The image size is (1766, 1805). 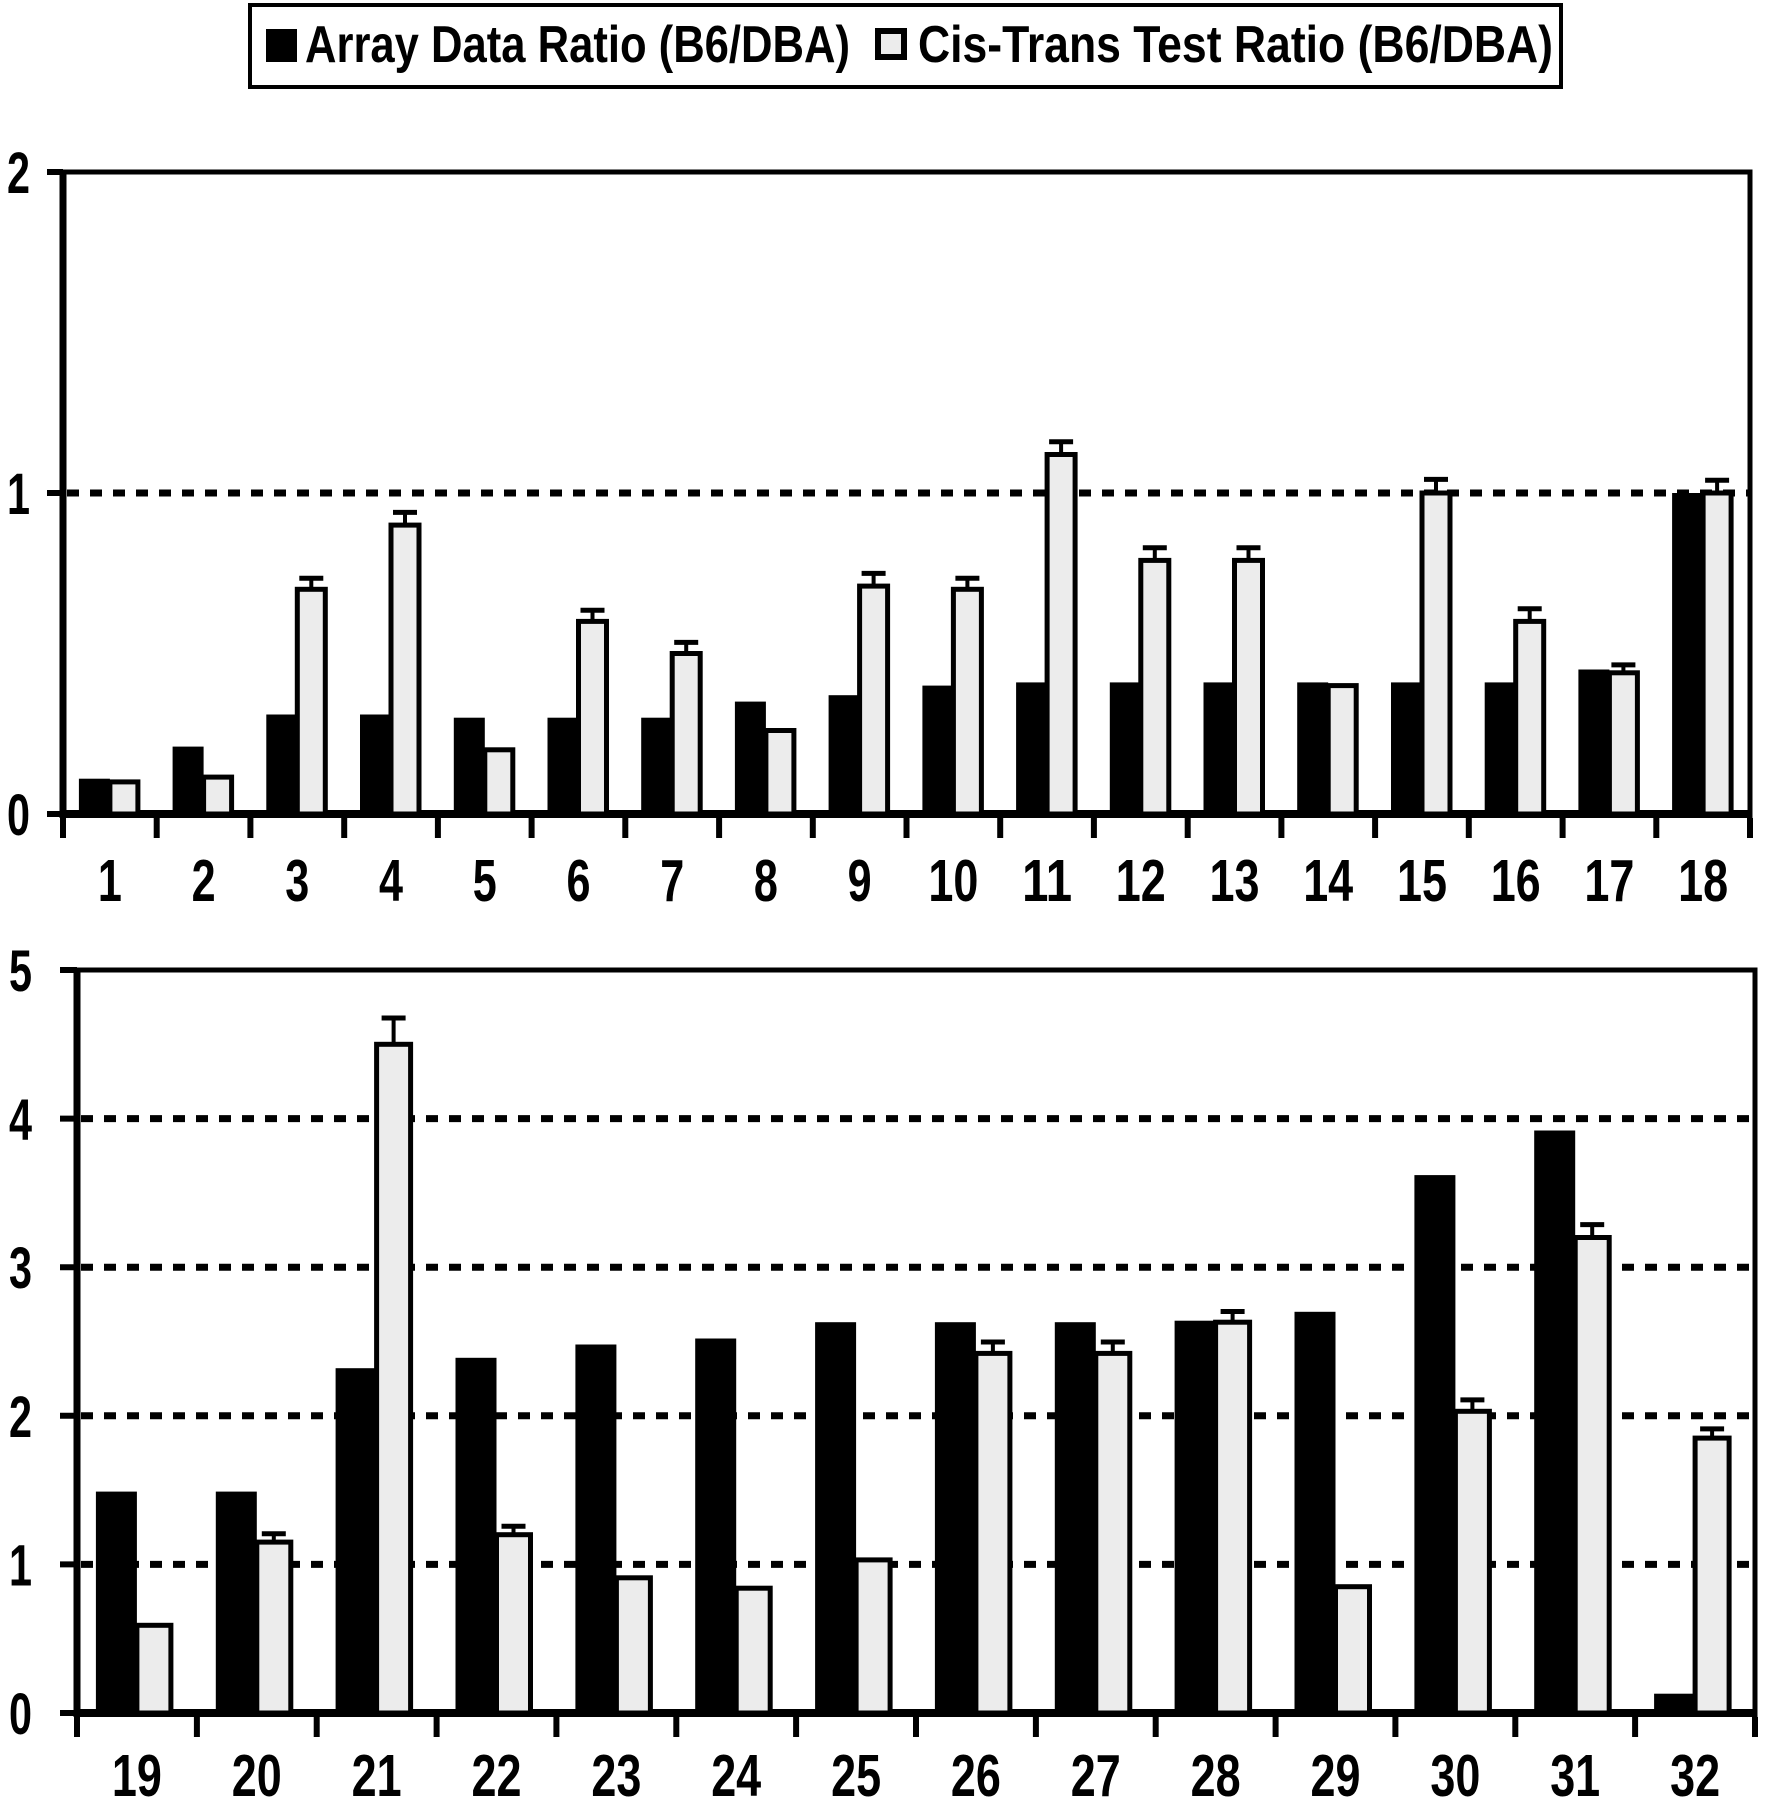 What do you see at coordinates (1235, 881) in the screenshot?
I see `svg-text: 13` at bounding box center [1235, 881].